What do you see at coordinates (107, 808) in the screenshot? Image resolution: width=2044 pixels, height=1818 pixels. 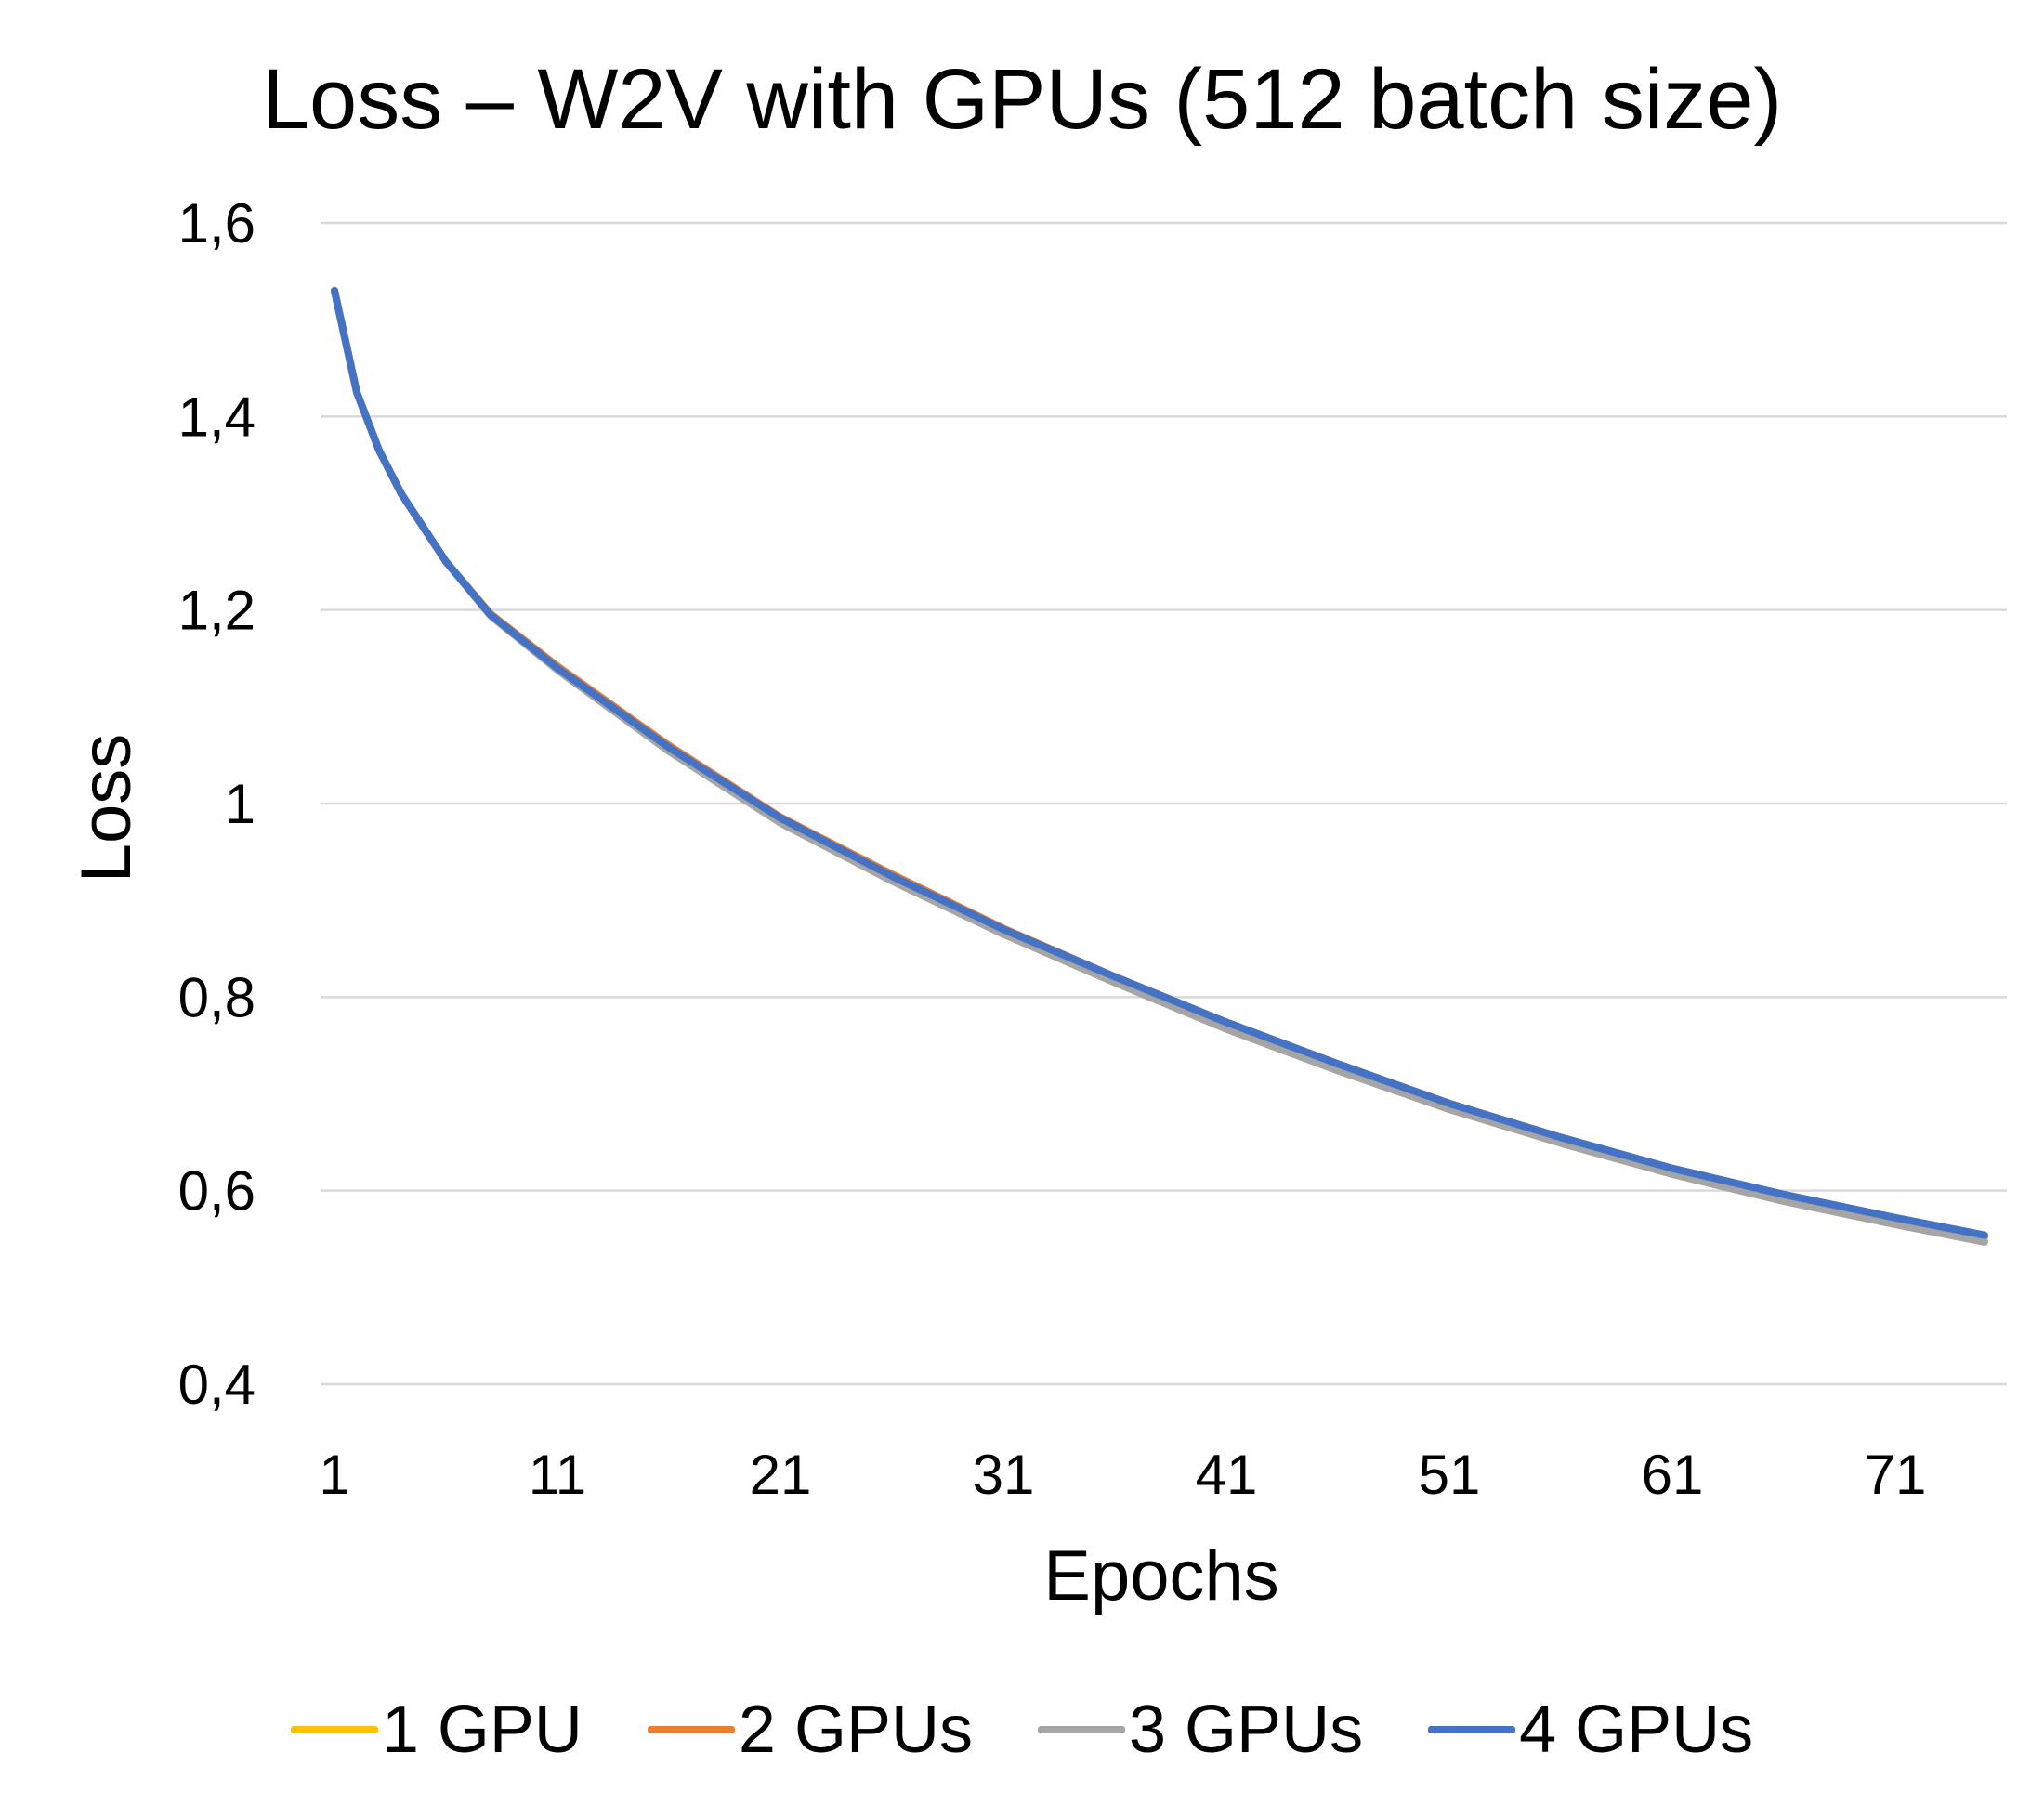 I see `y-axis-title: Loss` at bounding box center [107, 808].